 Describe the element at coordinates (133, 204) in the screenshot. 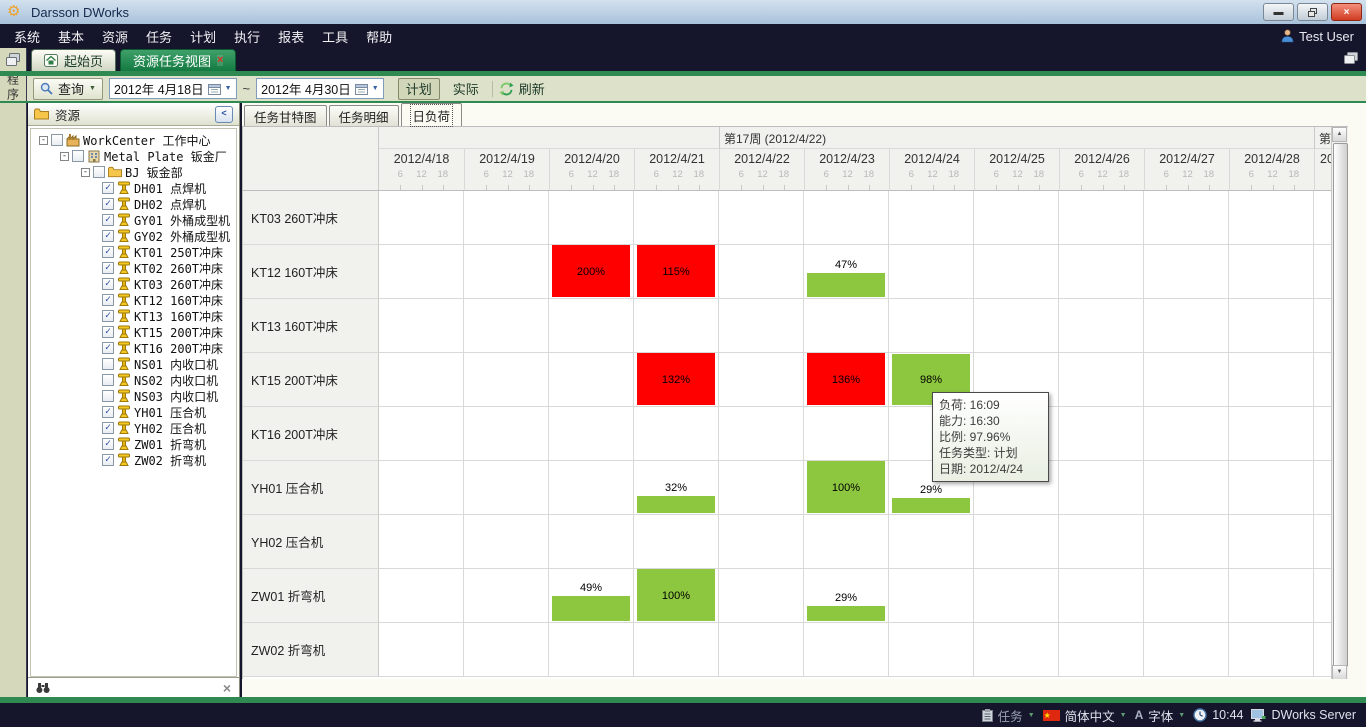

I see `tree-item-dh02: ✓ DH02 点焊机` at that location.